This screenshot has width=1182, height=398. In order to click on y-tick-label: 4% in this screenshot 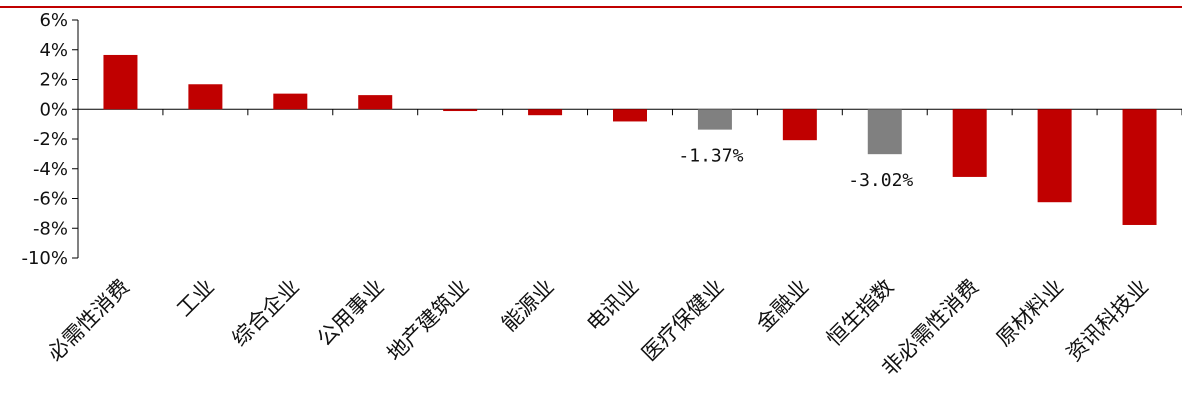, I will do `click(53, 50)`.